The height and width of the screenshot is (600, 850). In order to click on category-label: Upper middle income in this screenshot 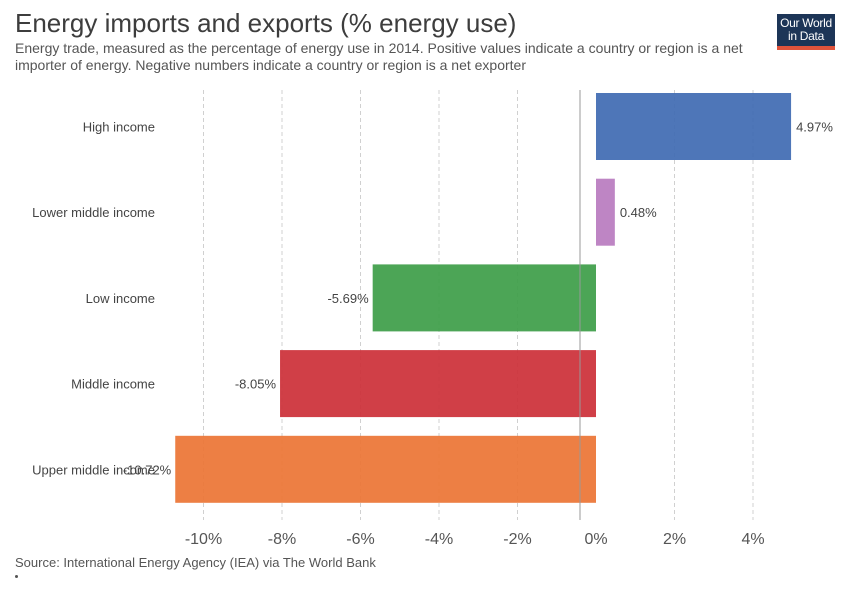, I will do `click(93, 469)`.